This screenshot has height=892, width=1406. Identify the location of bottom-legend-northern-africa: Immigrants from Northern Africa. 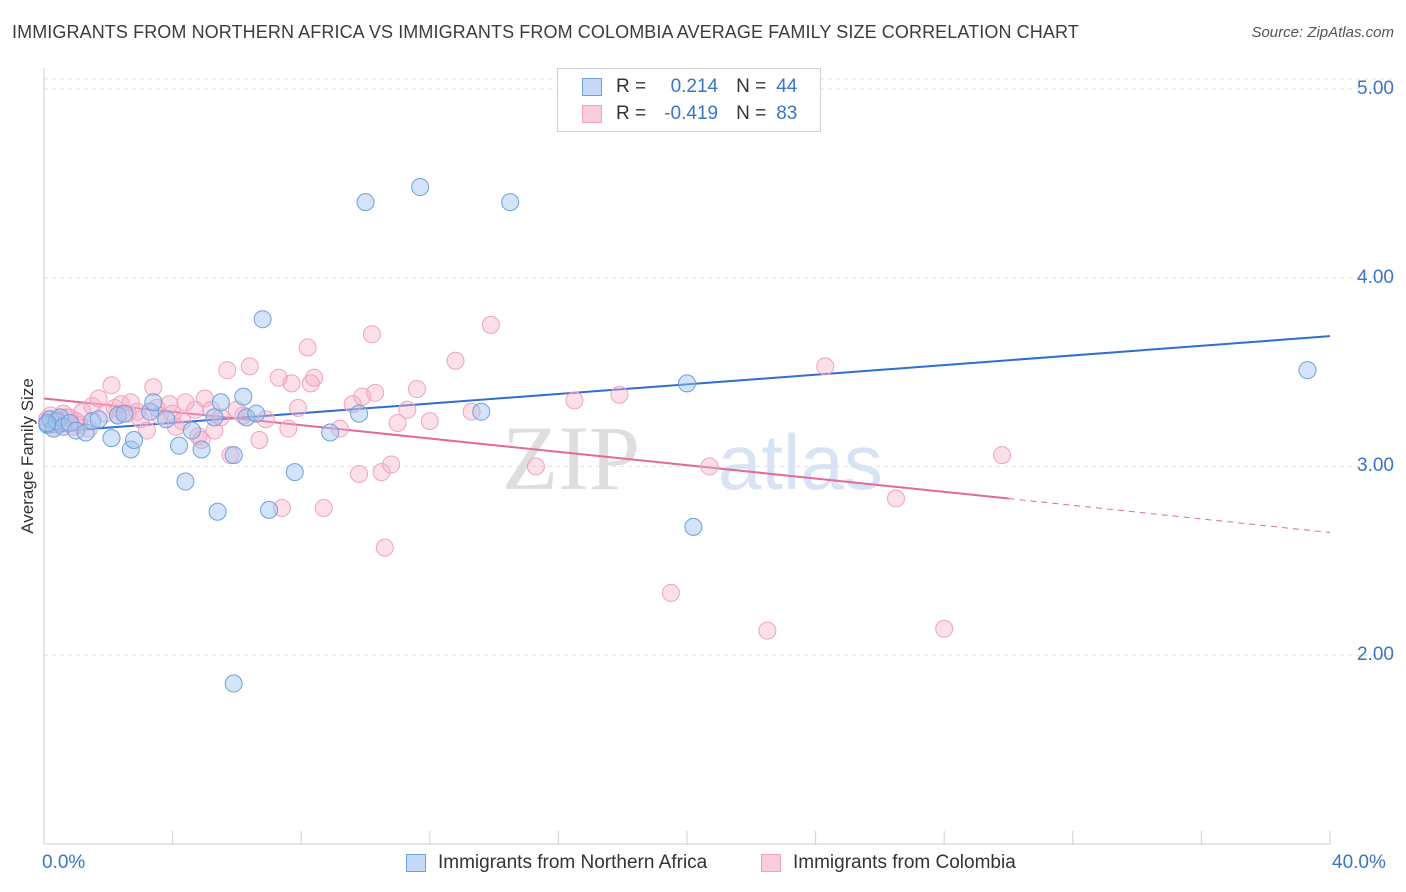
(556, 863).